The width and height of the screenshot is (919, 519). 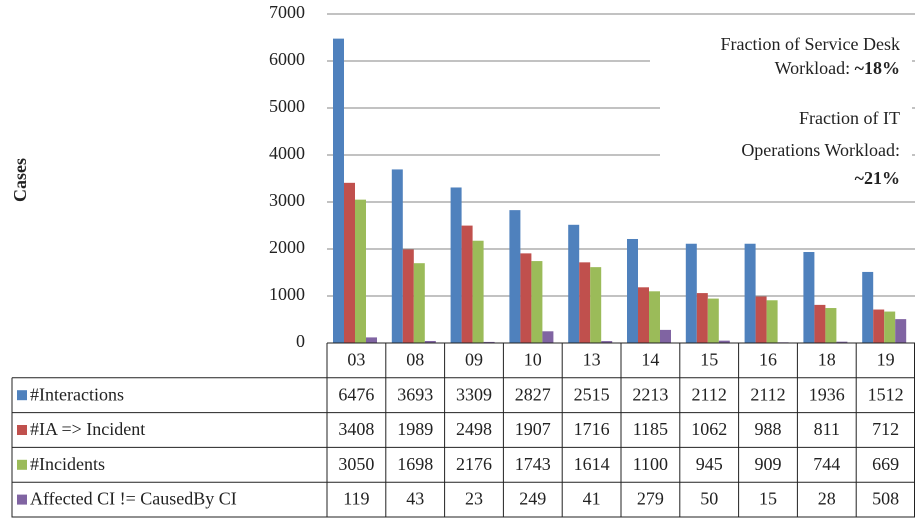 I want to click on table-cell: 744, so click(x=826, y=464).